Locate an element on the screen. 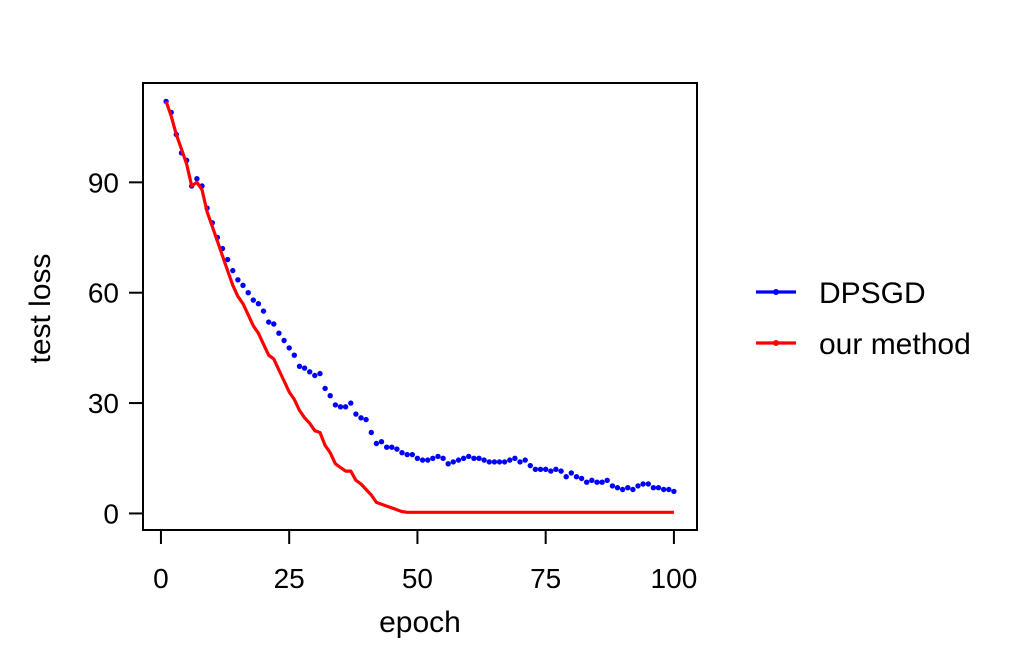 This screenshot has width=1019, height=664. x-axis-title: epoch is located at coordinates (420, 622).